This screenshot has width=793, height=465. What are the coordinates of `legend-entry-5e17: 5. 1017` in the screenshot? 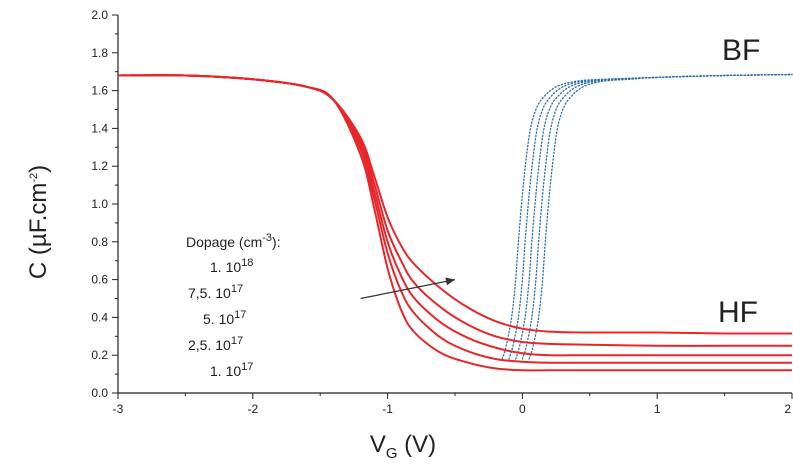 It's located at (224, 318).